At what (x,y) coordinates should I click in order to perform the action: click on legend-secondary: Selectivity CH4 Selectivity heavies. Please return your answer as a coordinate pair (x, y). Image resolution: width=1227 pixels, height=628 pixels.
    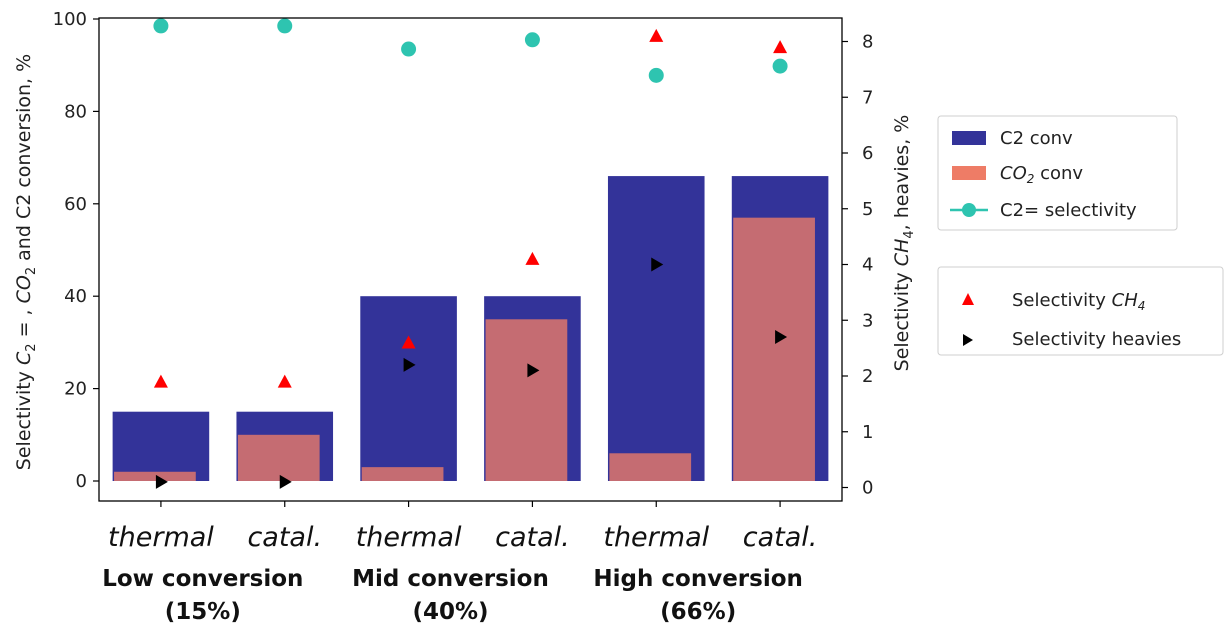
    Looking at the image, I should click on (1080, 311).